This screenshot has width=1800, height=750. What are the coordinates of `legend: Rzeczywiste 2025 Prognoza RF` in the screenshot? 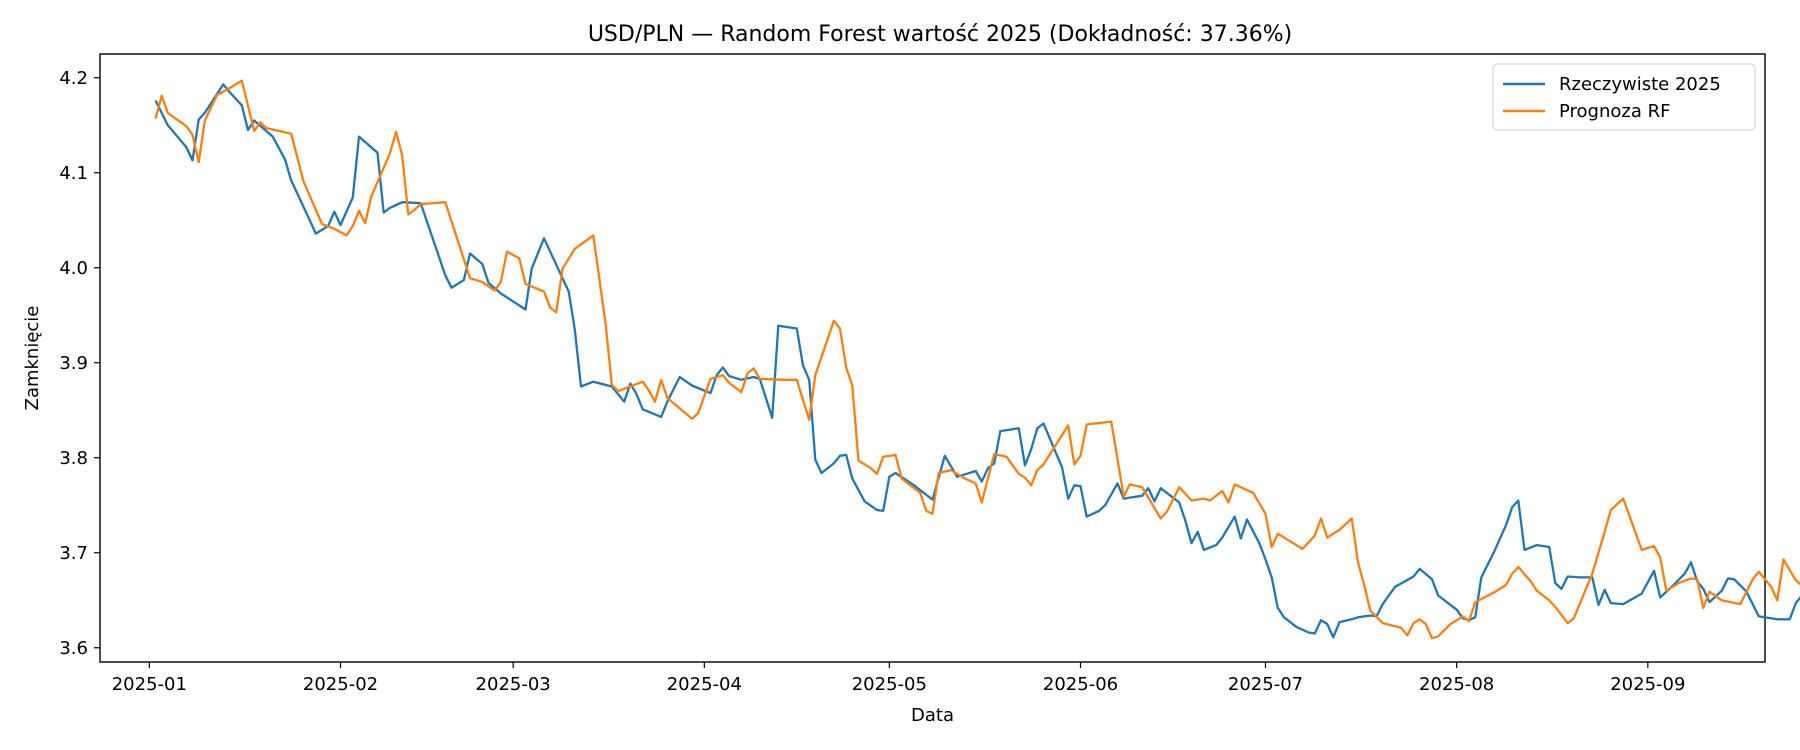 It's located at (1624, 97).